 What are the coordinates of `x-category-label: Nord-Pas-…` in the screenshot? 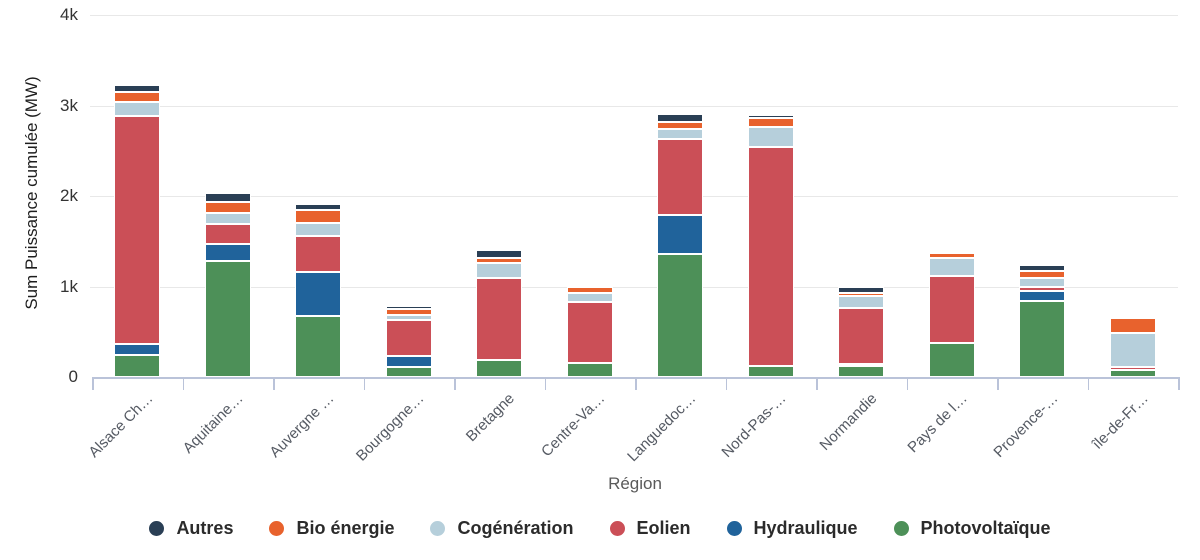 It's located at (754, 425).